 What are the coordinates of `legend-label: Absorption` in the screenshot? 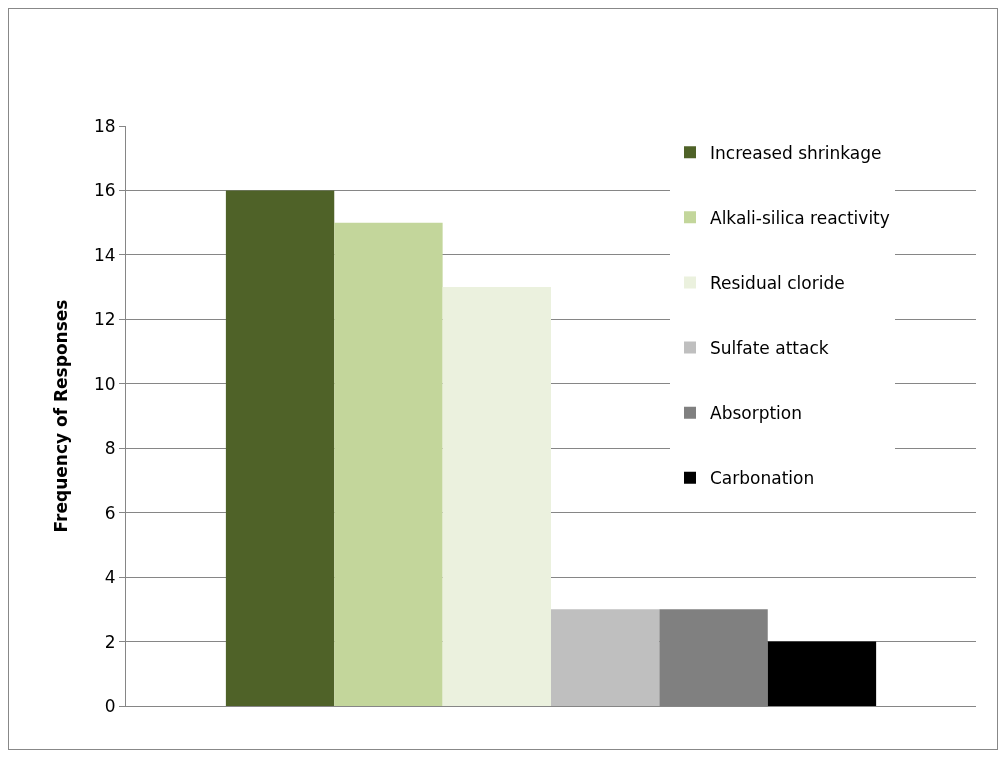 It's located at (756, 413).